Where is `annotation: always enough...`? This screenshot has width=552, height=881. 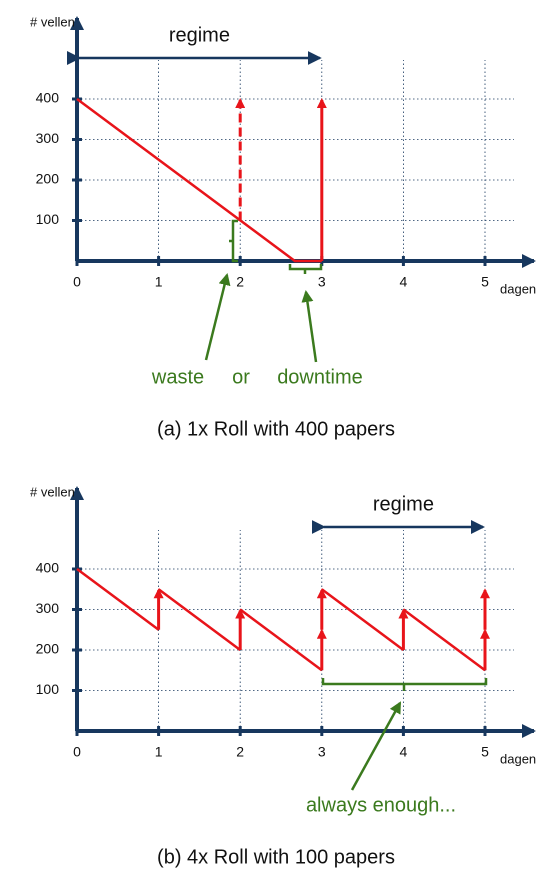
annotation: always enough... is located at coordinates (381, 805).